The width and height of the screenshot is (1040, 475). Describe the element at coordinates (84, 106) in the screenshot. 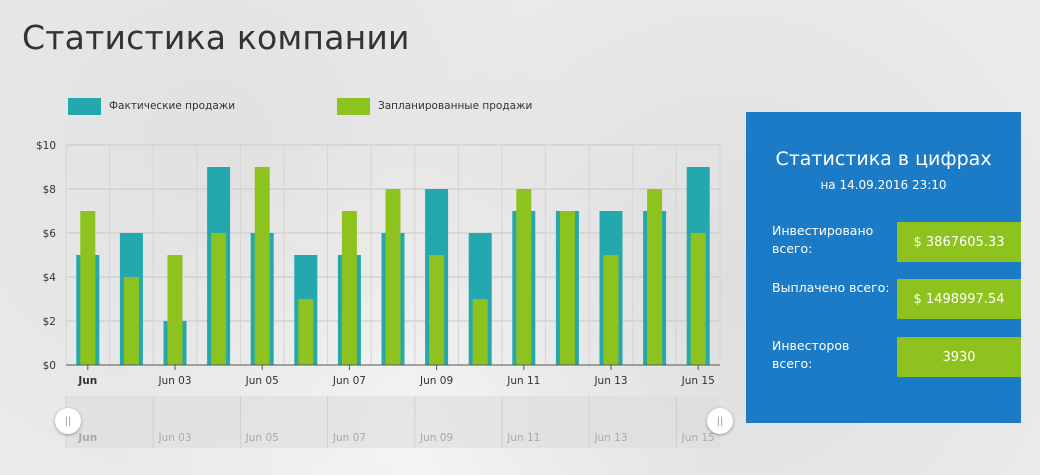

I see `legend-swatch-actual` at that location.